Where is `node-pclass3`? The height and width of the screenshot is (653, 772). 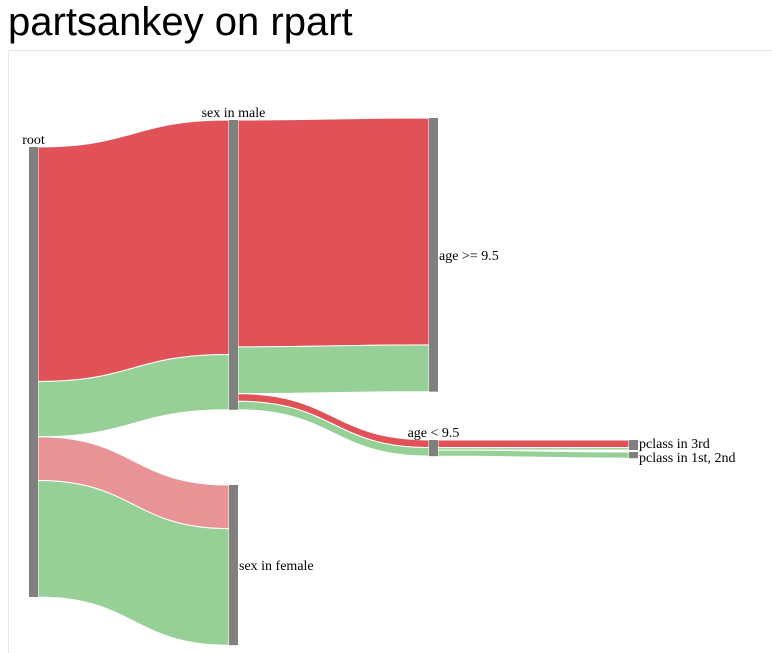
node-pclass3 is located at coordinates (633, 445).